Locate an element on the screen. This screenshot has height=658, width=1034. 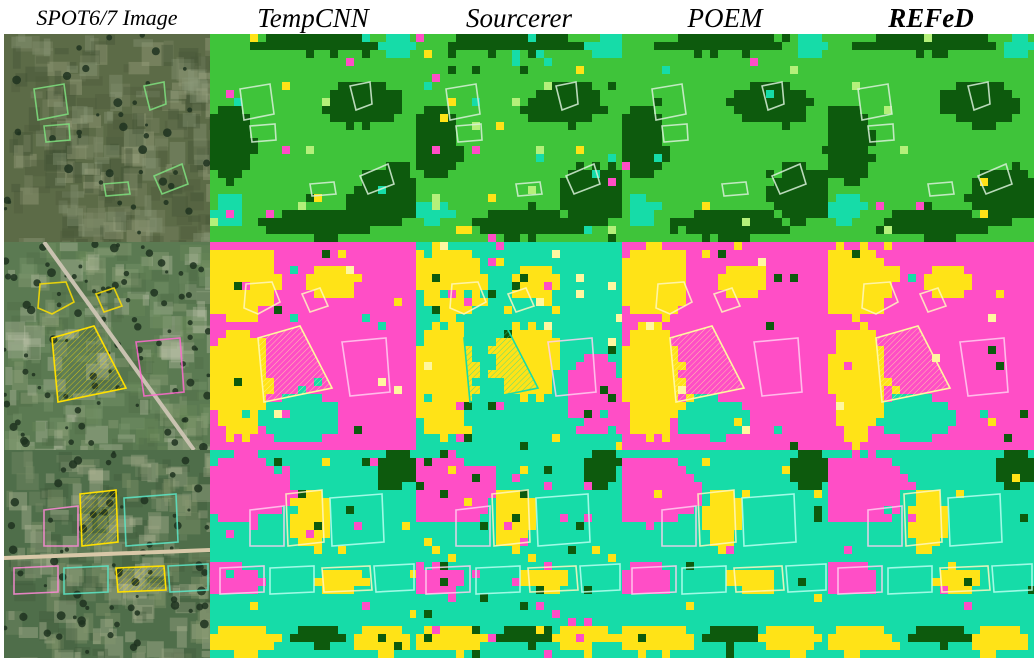
column-title-tempcnn: TempCNN is located at coordinates (313, 18).